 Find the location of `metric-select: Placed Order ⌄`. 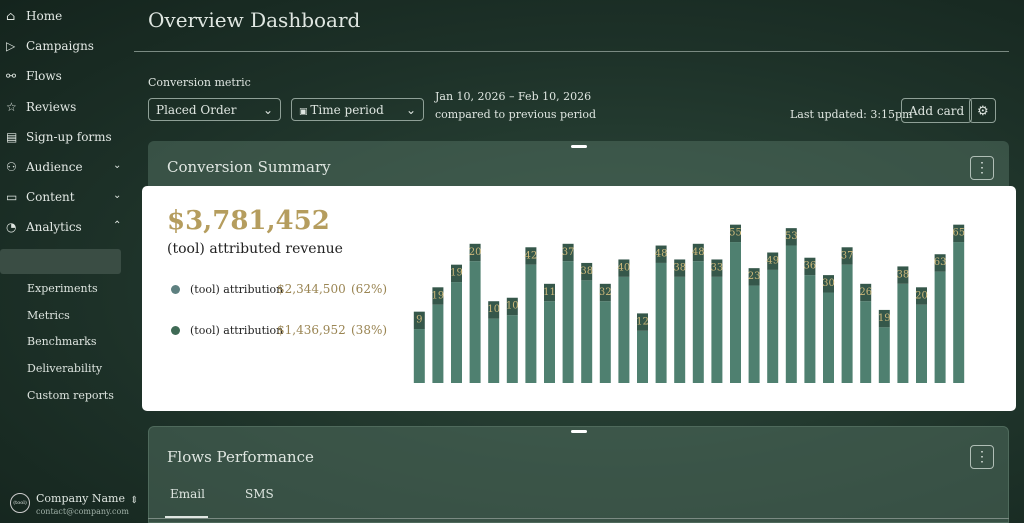

metric-select: Placed Order ⌄ is located at coordinates (214, 109).